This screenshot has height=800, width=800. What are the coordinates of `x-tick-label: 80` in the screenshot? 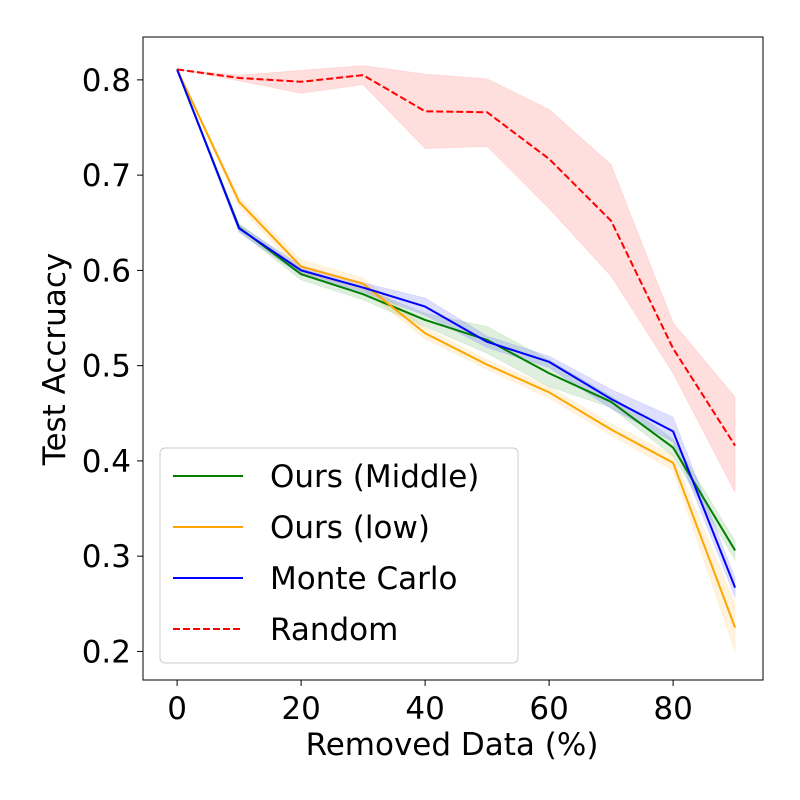 It's located at (672, 709).